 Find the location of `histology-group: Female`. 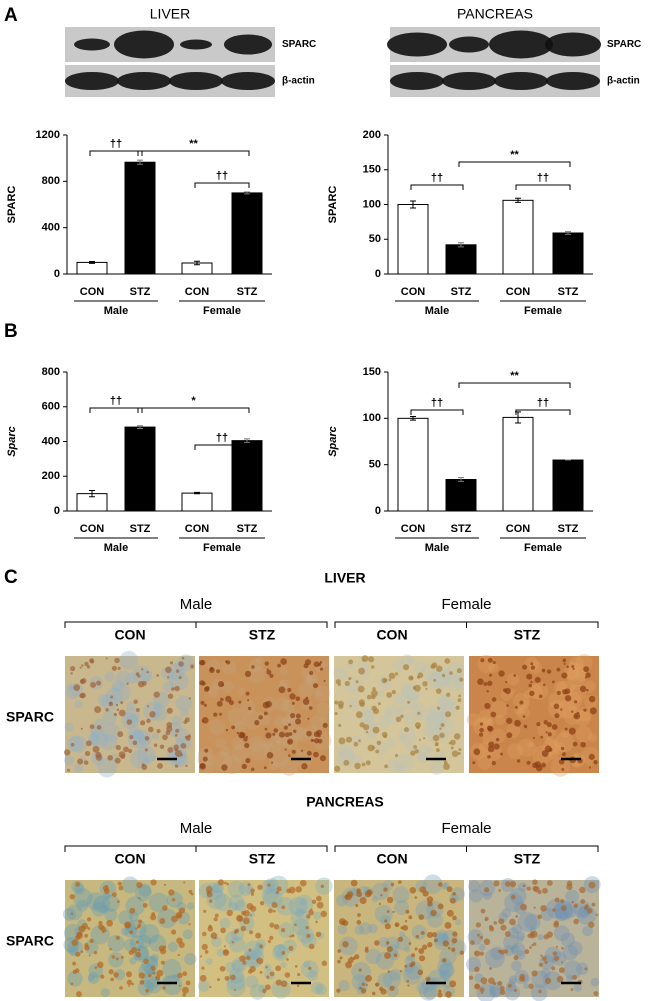

histology-group: Female is located at coordinates (466, 828).